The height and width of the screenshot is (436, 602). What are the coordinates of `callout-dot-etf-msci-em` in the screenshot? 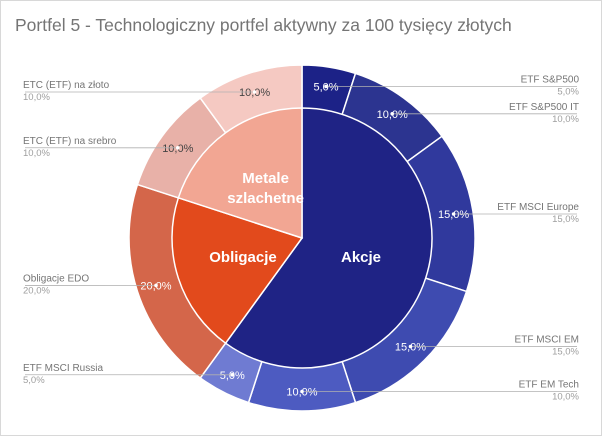 It's located at (410, 346).